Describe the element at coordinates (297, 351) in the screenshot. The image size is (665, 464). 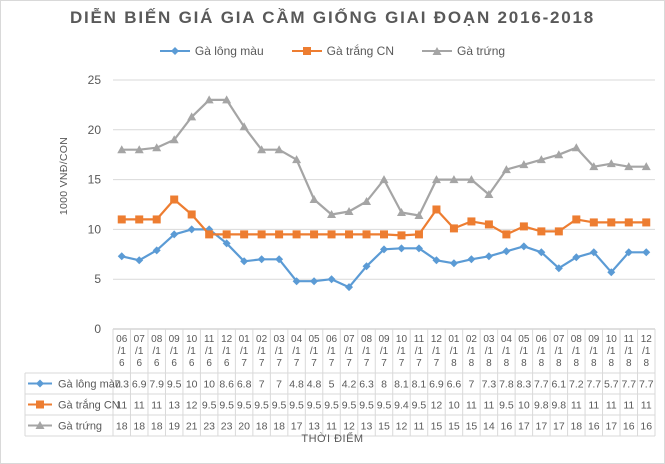
I see `x-tick-label: 04/1 7` at that location.